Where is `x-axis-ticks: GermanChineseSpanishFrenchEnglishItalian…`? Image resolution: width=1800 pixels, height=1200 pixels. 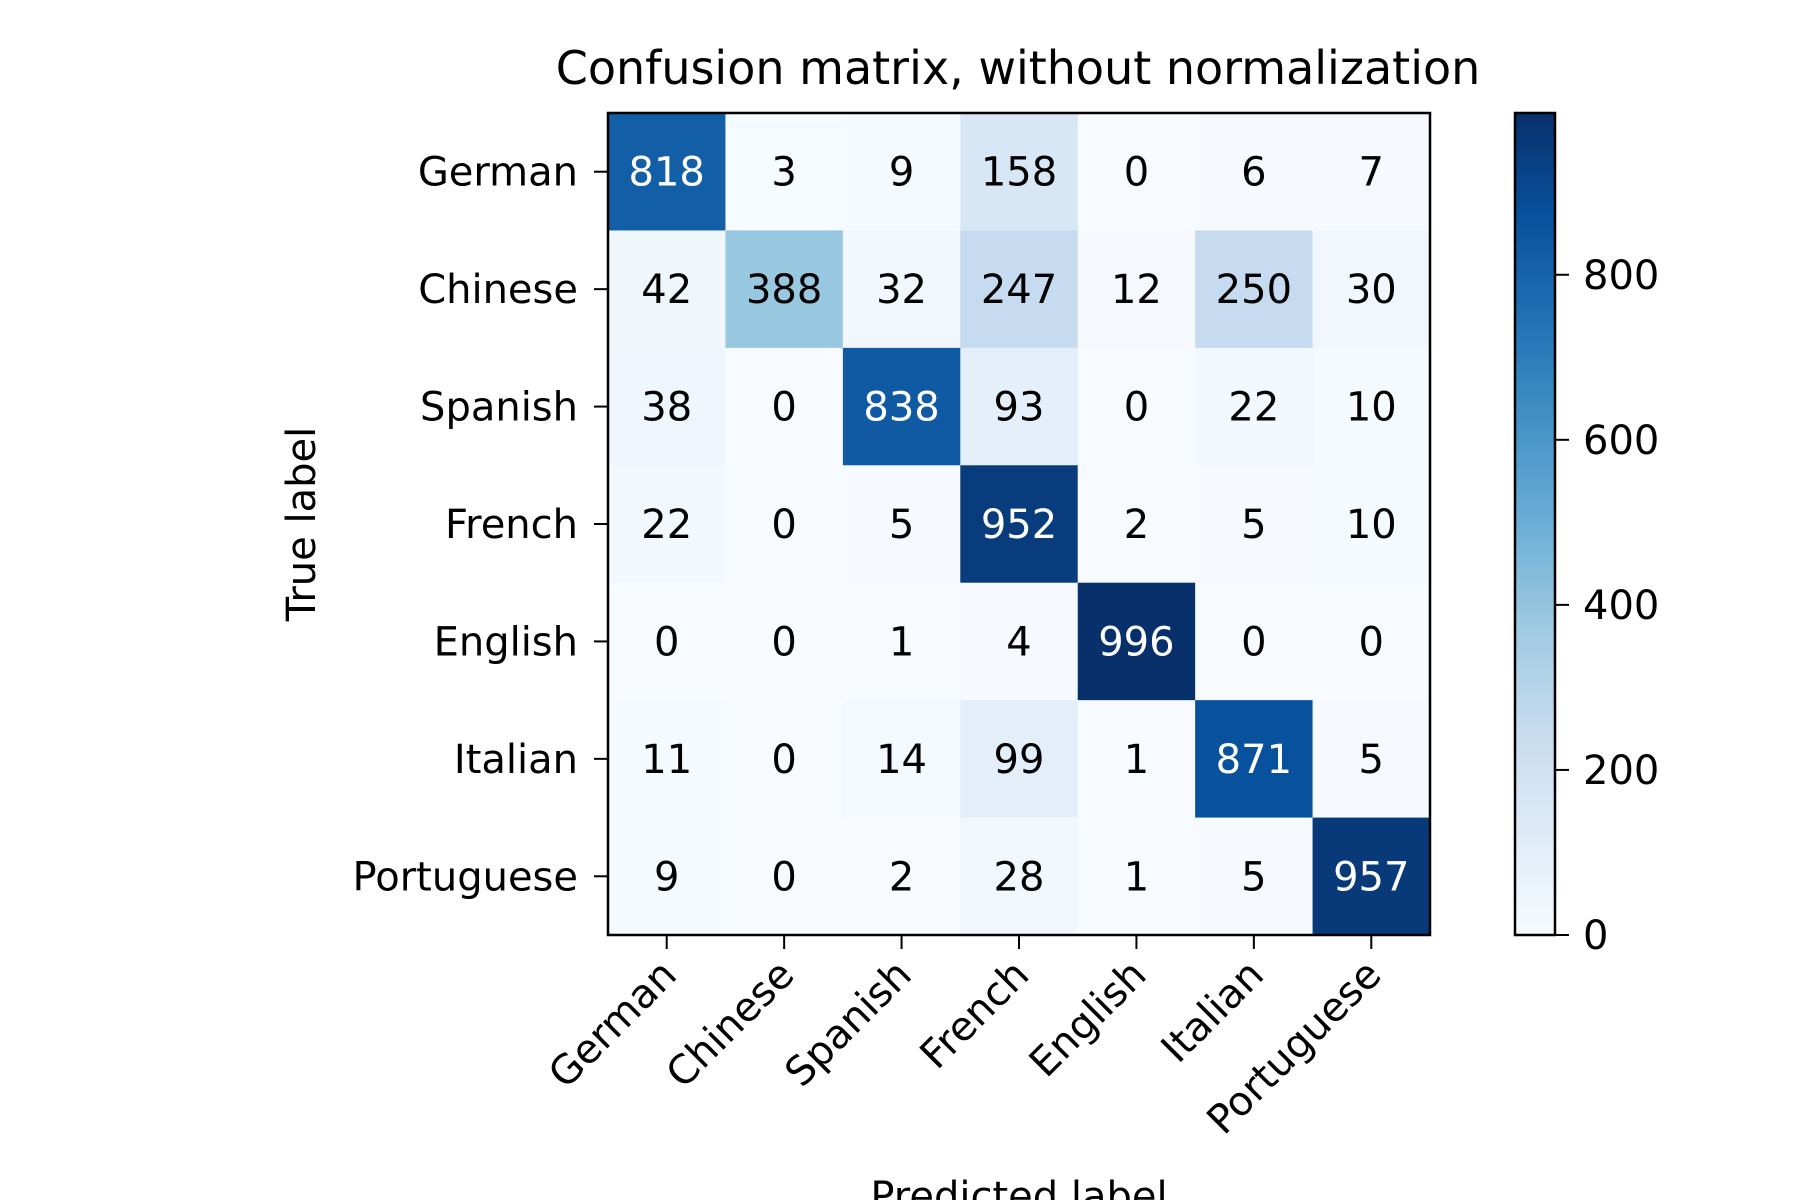
x-axis-ticks: GermanChineseSpanishFrenchEnglishItalian… is located at coordinates (965, 1039).